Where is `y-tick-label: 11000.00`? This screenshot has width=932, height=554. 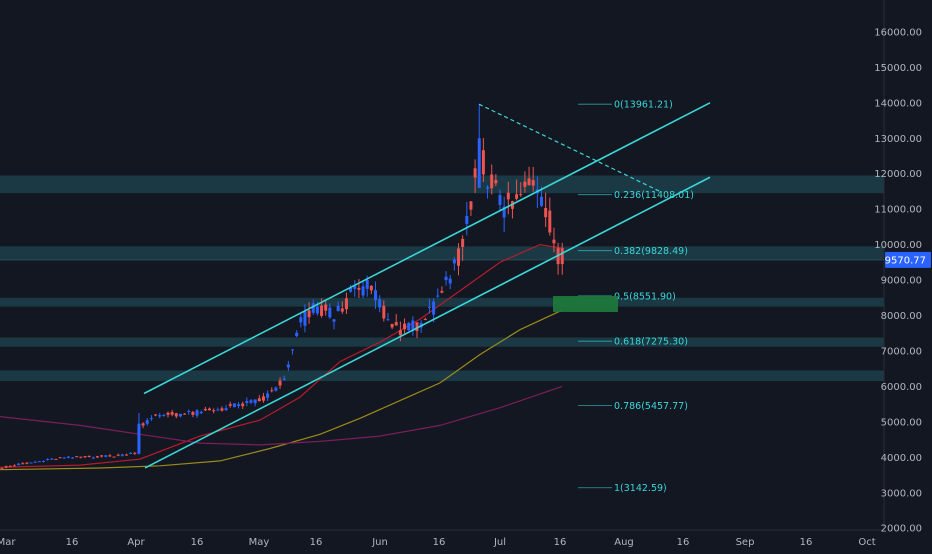
y-tick-label: 11000.00 is located at coordinates (898, 210).